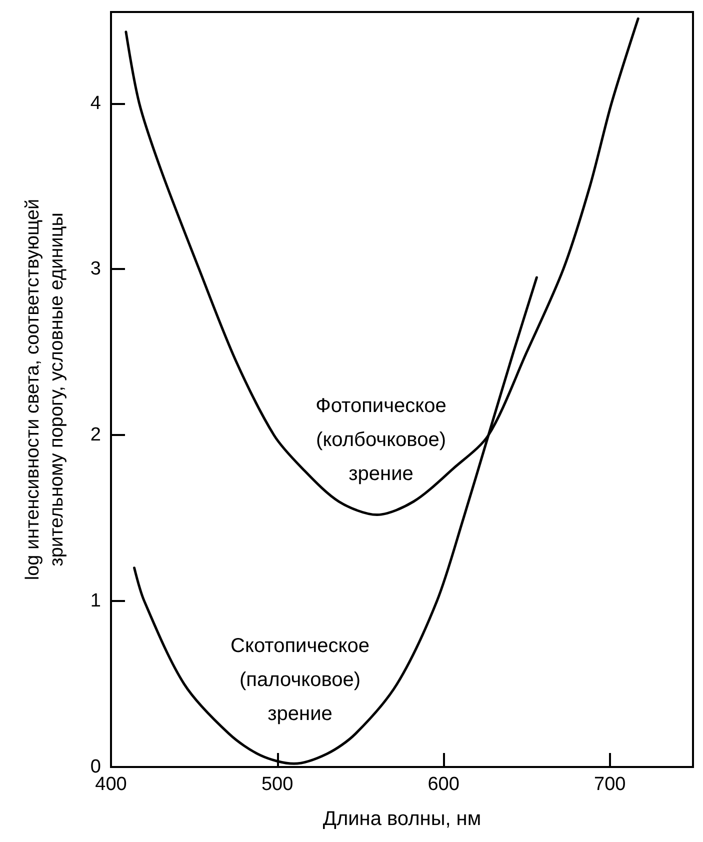  I want to click on x-tick-label: 700, so click(610, 784).